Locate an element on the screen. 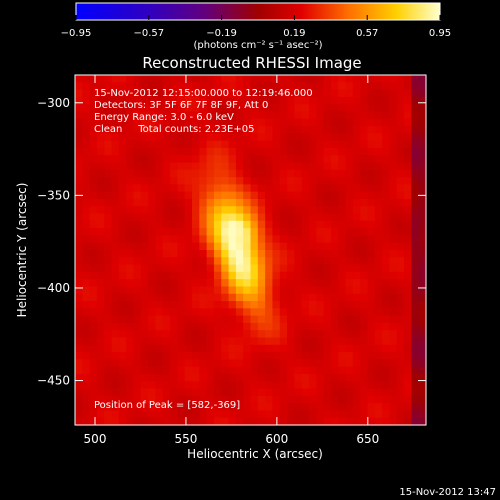  colorbar-tick-label: −0.95 is located at coordinates (76, 33).